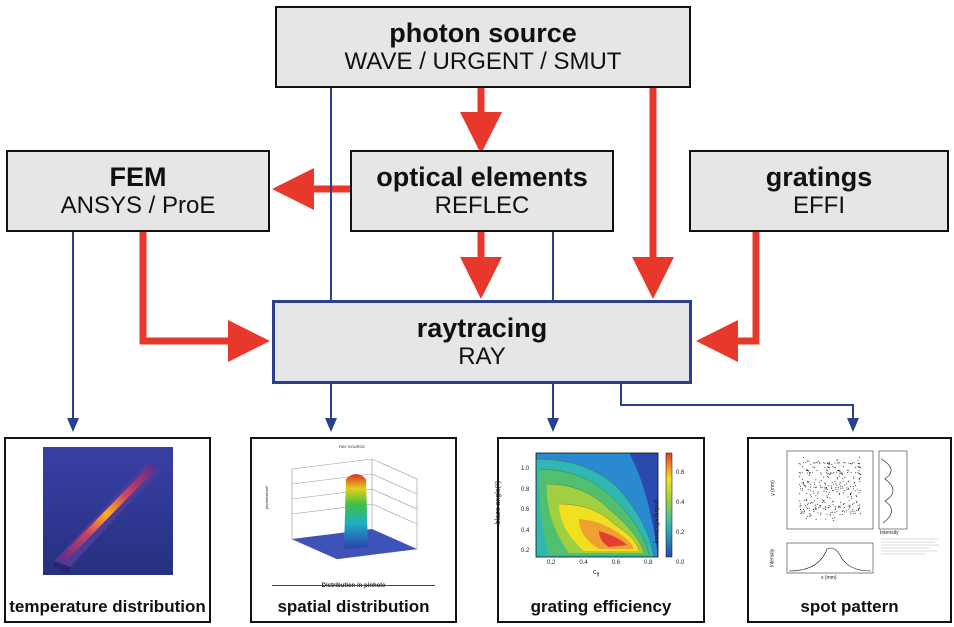 This screenshot has width=954, height=627. Describe the element at coordinates (138, 191) in the screenshot. I see `fem-box: FEM ANSYS / ProE` at that location.